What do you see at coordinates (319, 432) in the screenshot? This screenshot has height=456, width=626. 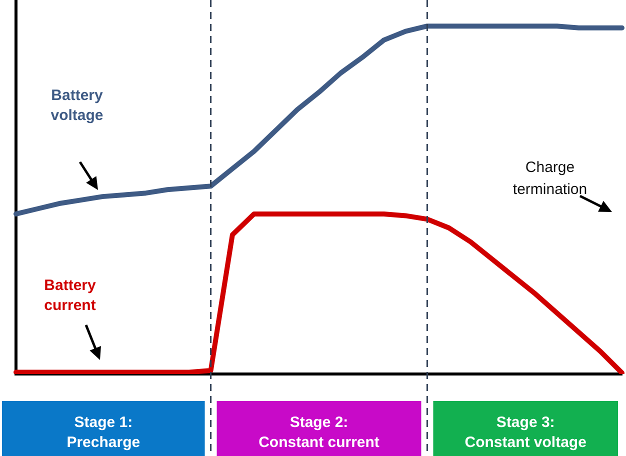 I see `text: Stage 2: Constant current` at bounding box center [319, 432].